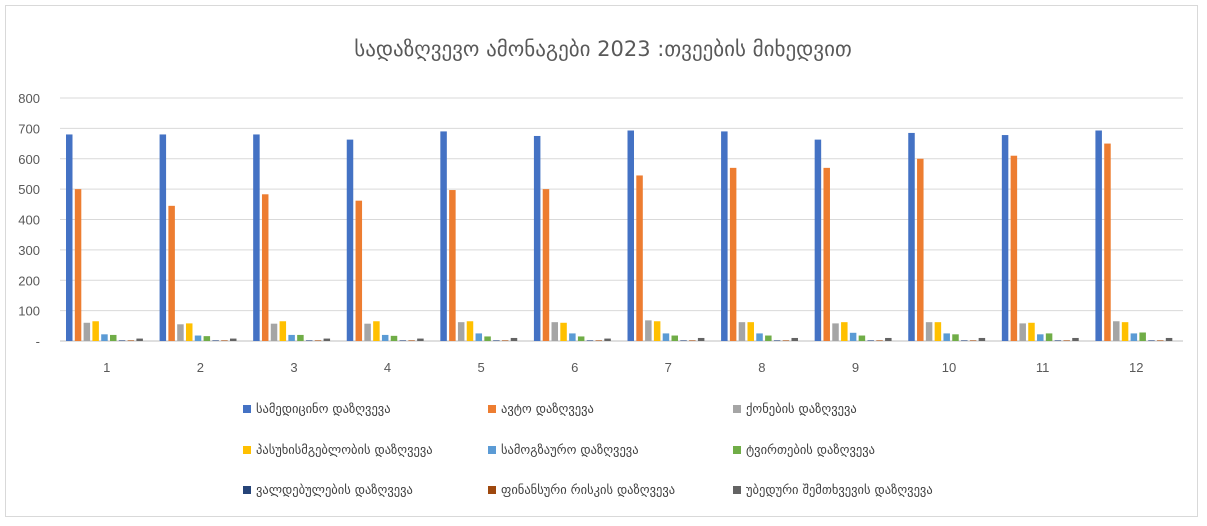 The width and height of the screenshot is (1207, 526). What do you see at coordinates (795, 408) in the screenshot?
I see `legend-item: ქონების დაზღვევა` at bounding box center [795, 408].